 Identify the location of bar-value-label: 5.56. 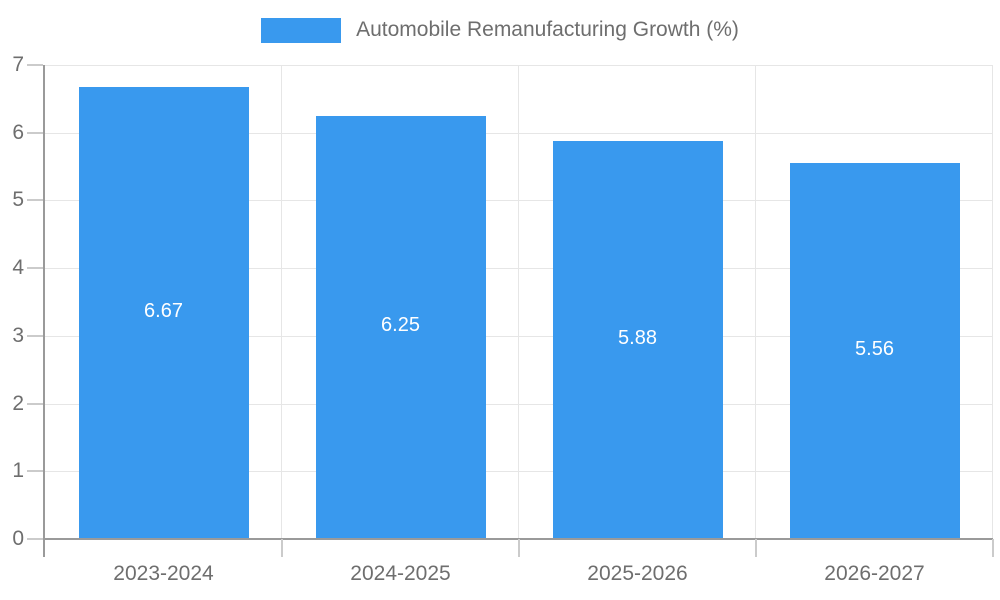
(874, 348).